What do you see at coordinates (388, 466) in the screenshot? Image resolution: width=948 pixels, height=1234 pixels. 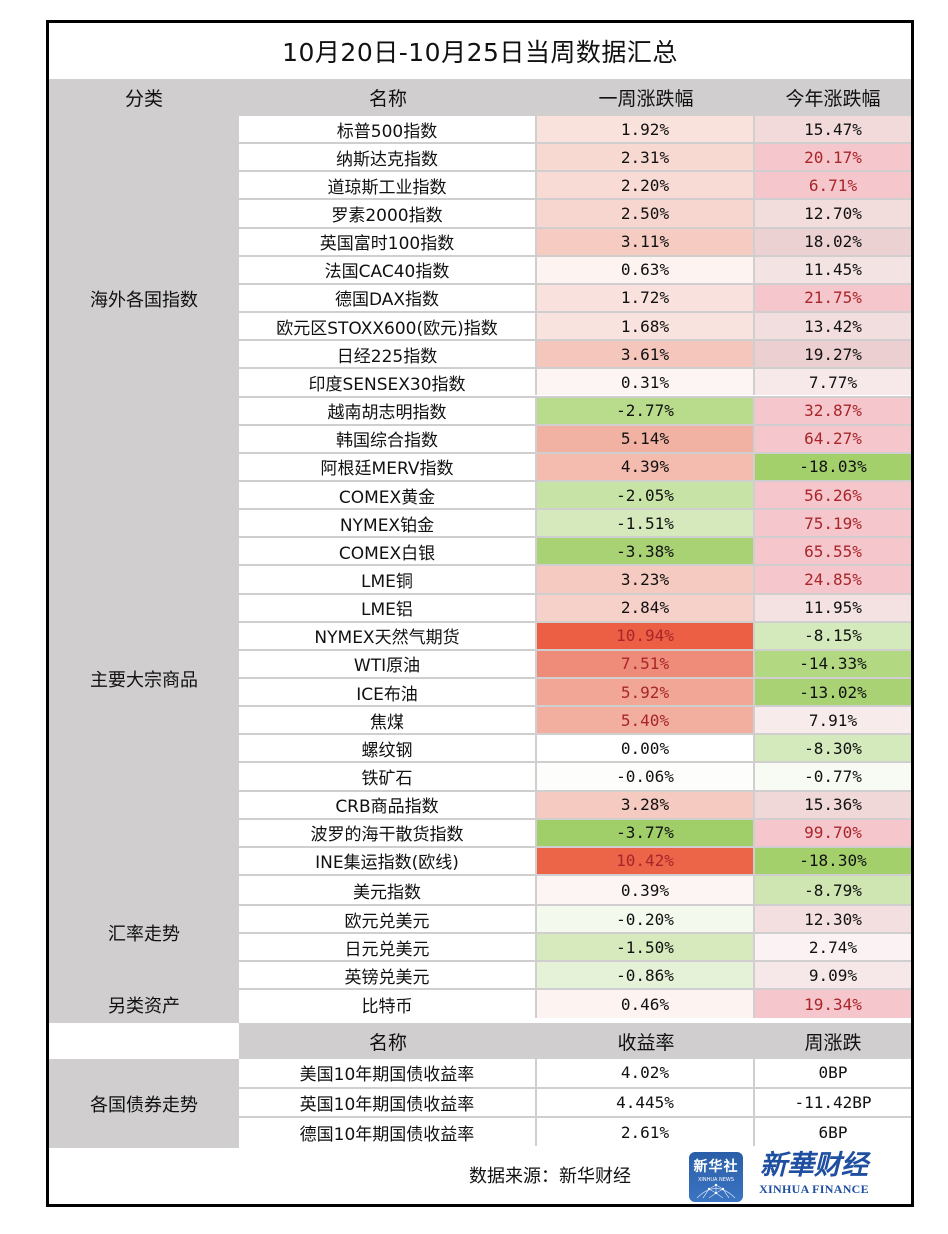 I see `row-name: 阿根廷MERV指数` at bounding box center [388, 466].